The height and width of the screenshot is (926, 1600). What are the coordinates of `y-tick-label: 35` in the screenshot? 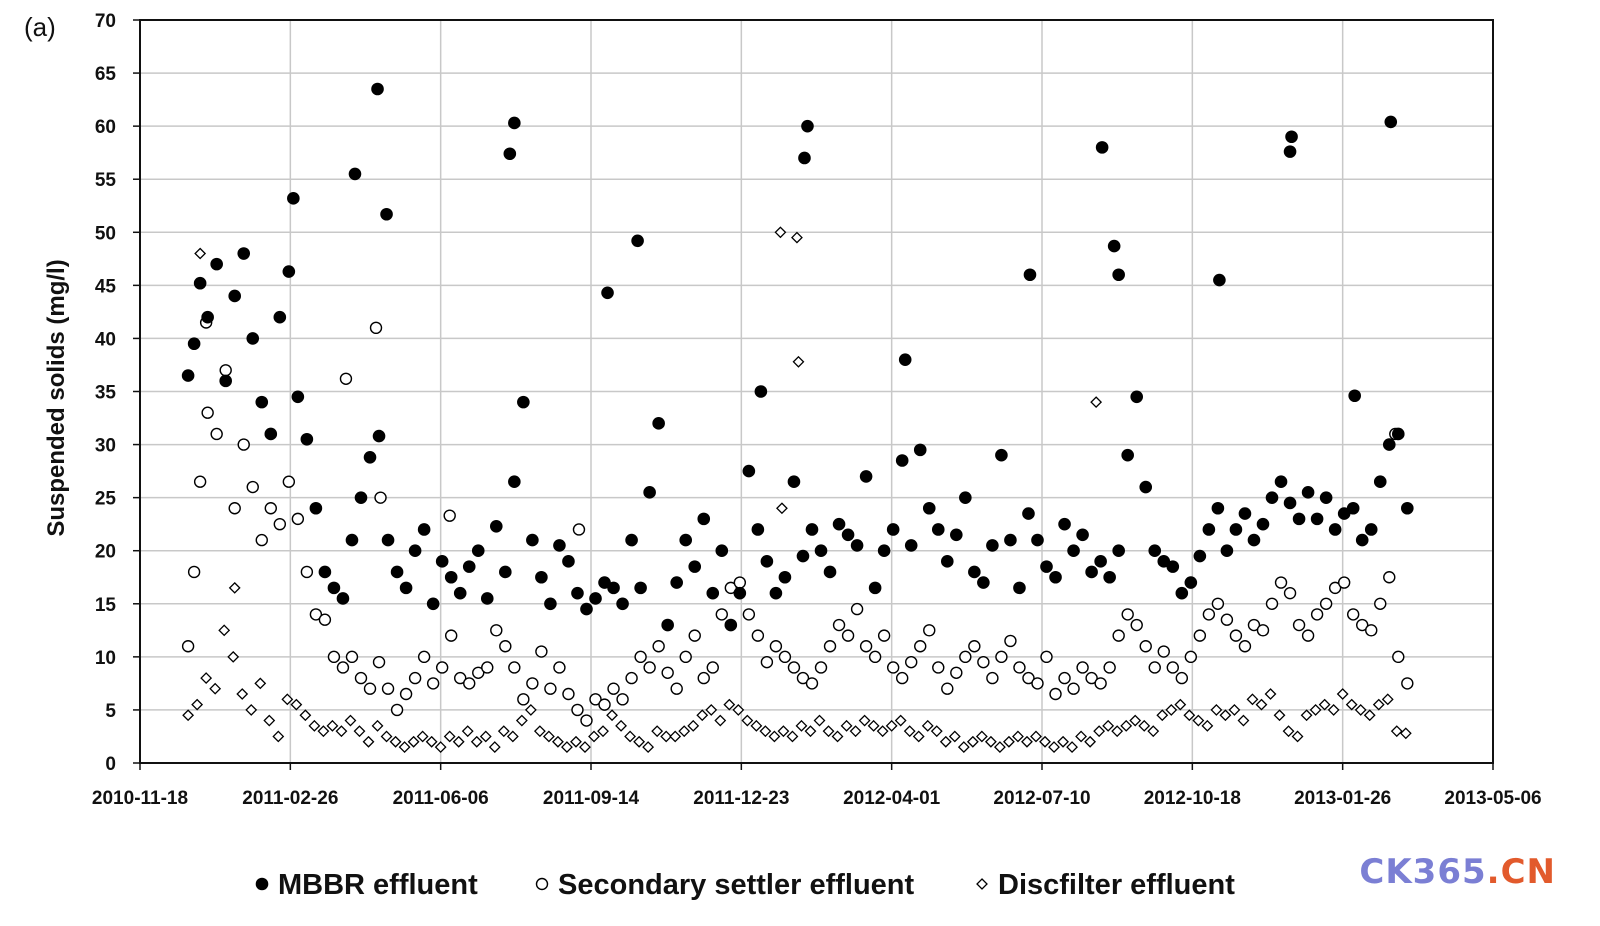 It's located at (106, 393).